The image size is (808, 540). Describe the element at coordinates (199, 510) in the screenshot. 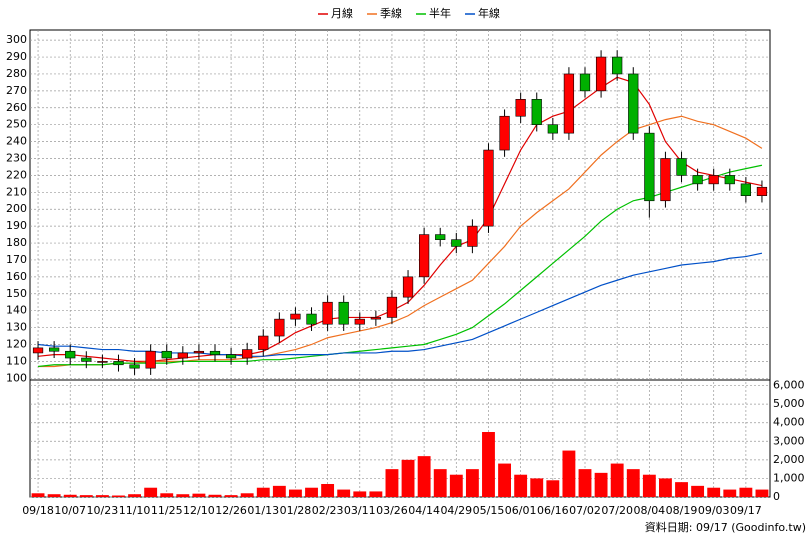

I see `x-tick-label: 12/10` at that location.